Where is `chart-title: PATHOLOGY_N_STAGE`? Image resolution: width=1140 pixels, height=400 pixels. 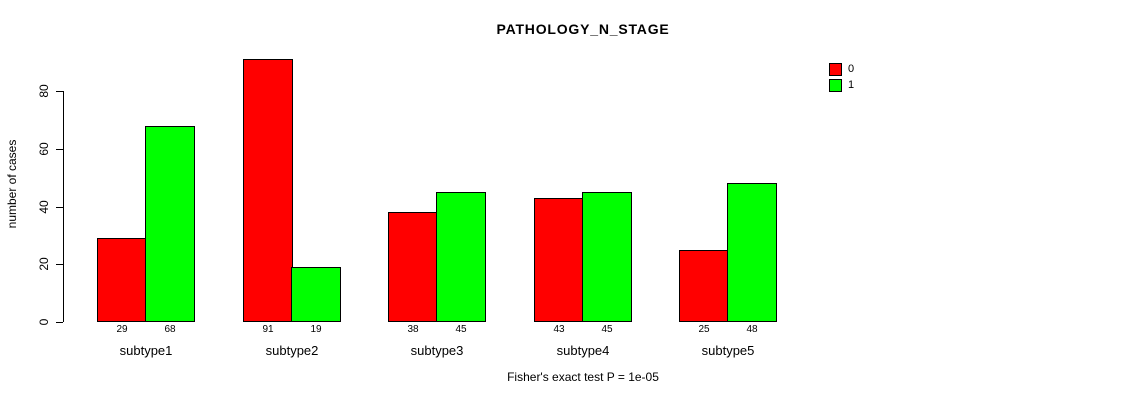 chart-title: PATHOLOGY_N_STAGE is located at coordinates (583, 29).